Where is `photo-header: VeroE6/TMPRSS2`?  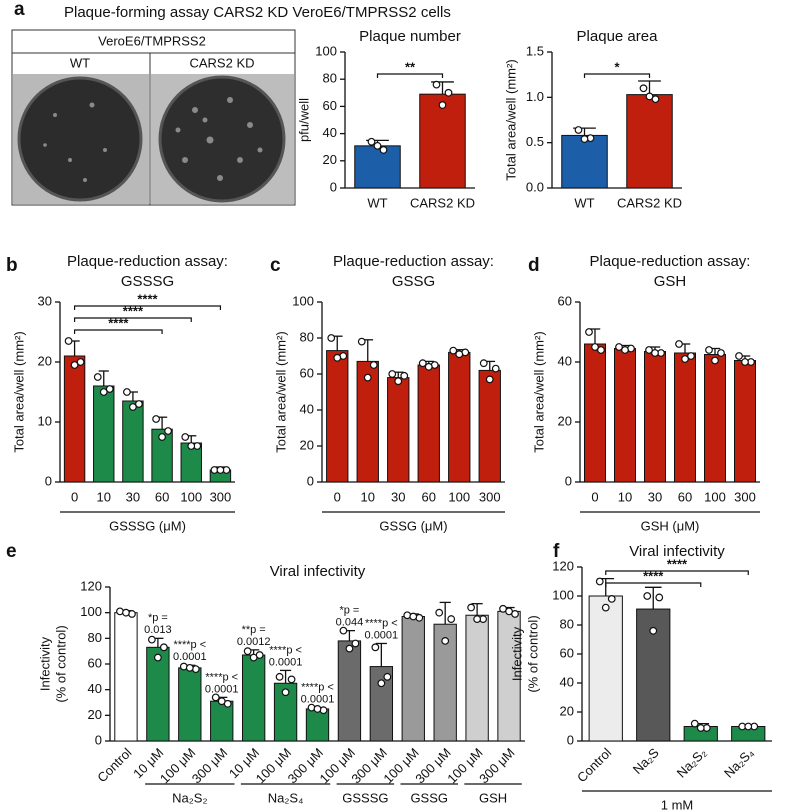 photo-header: VeroE6/TMPRSS2 is located at coordinates (152, 40).